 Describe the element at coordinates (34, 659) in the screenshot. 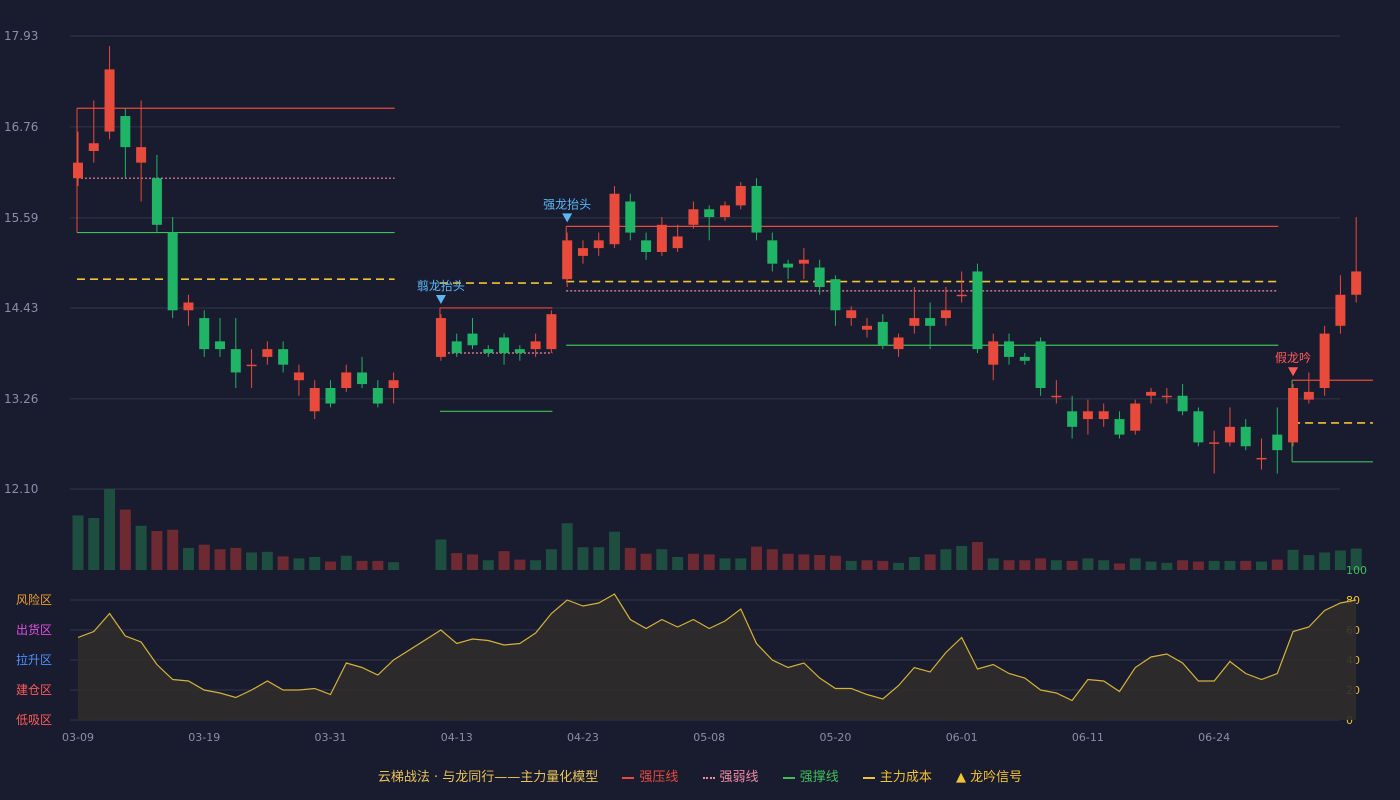

I see `osc-zone-label: 拉升区` at that location.